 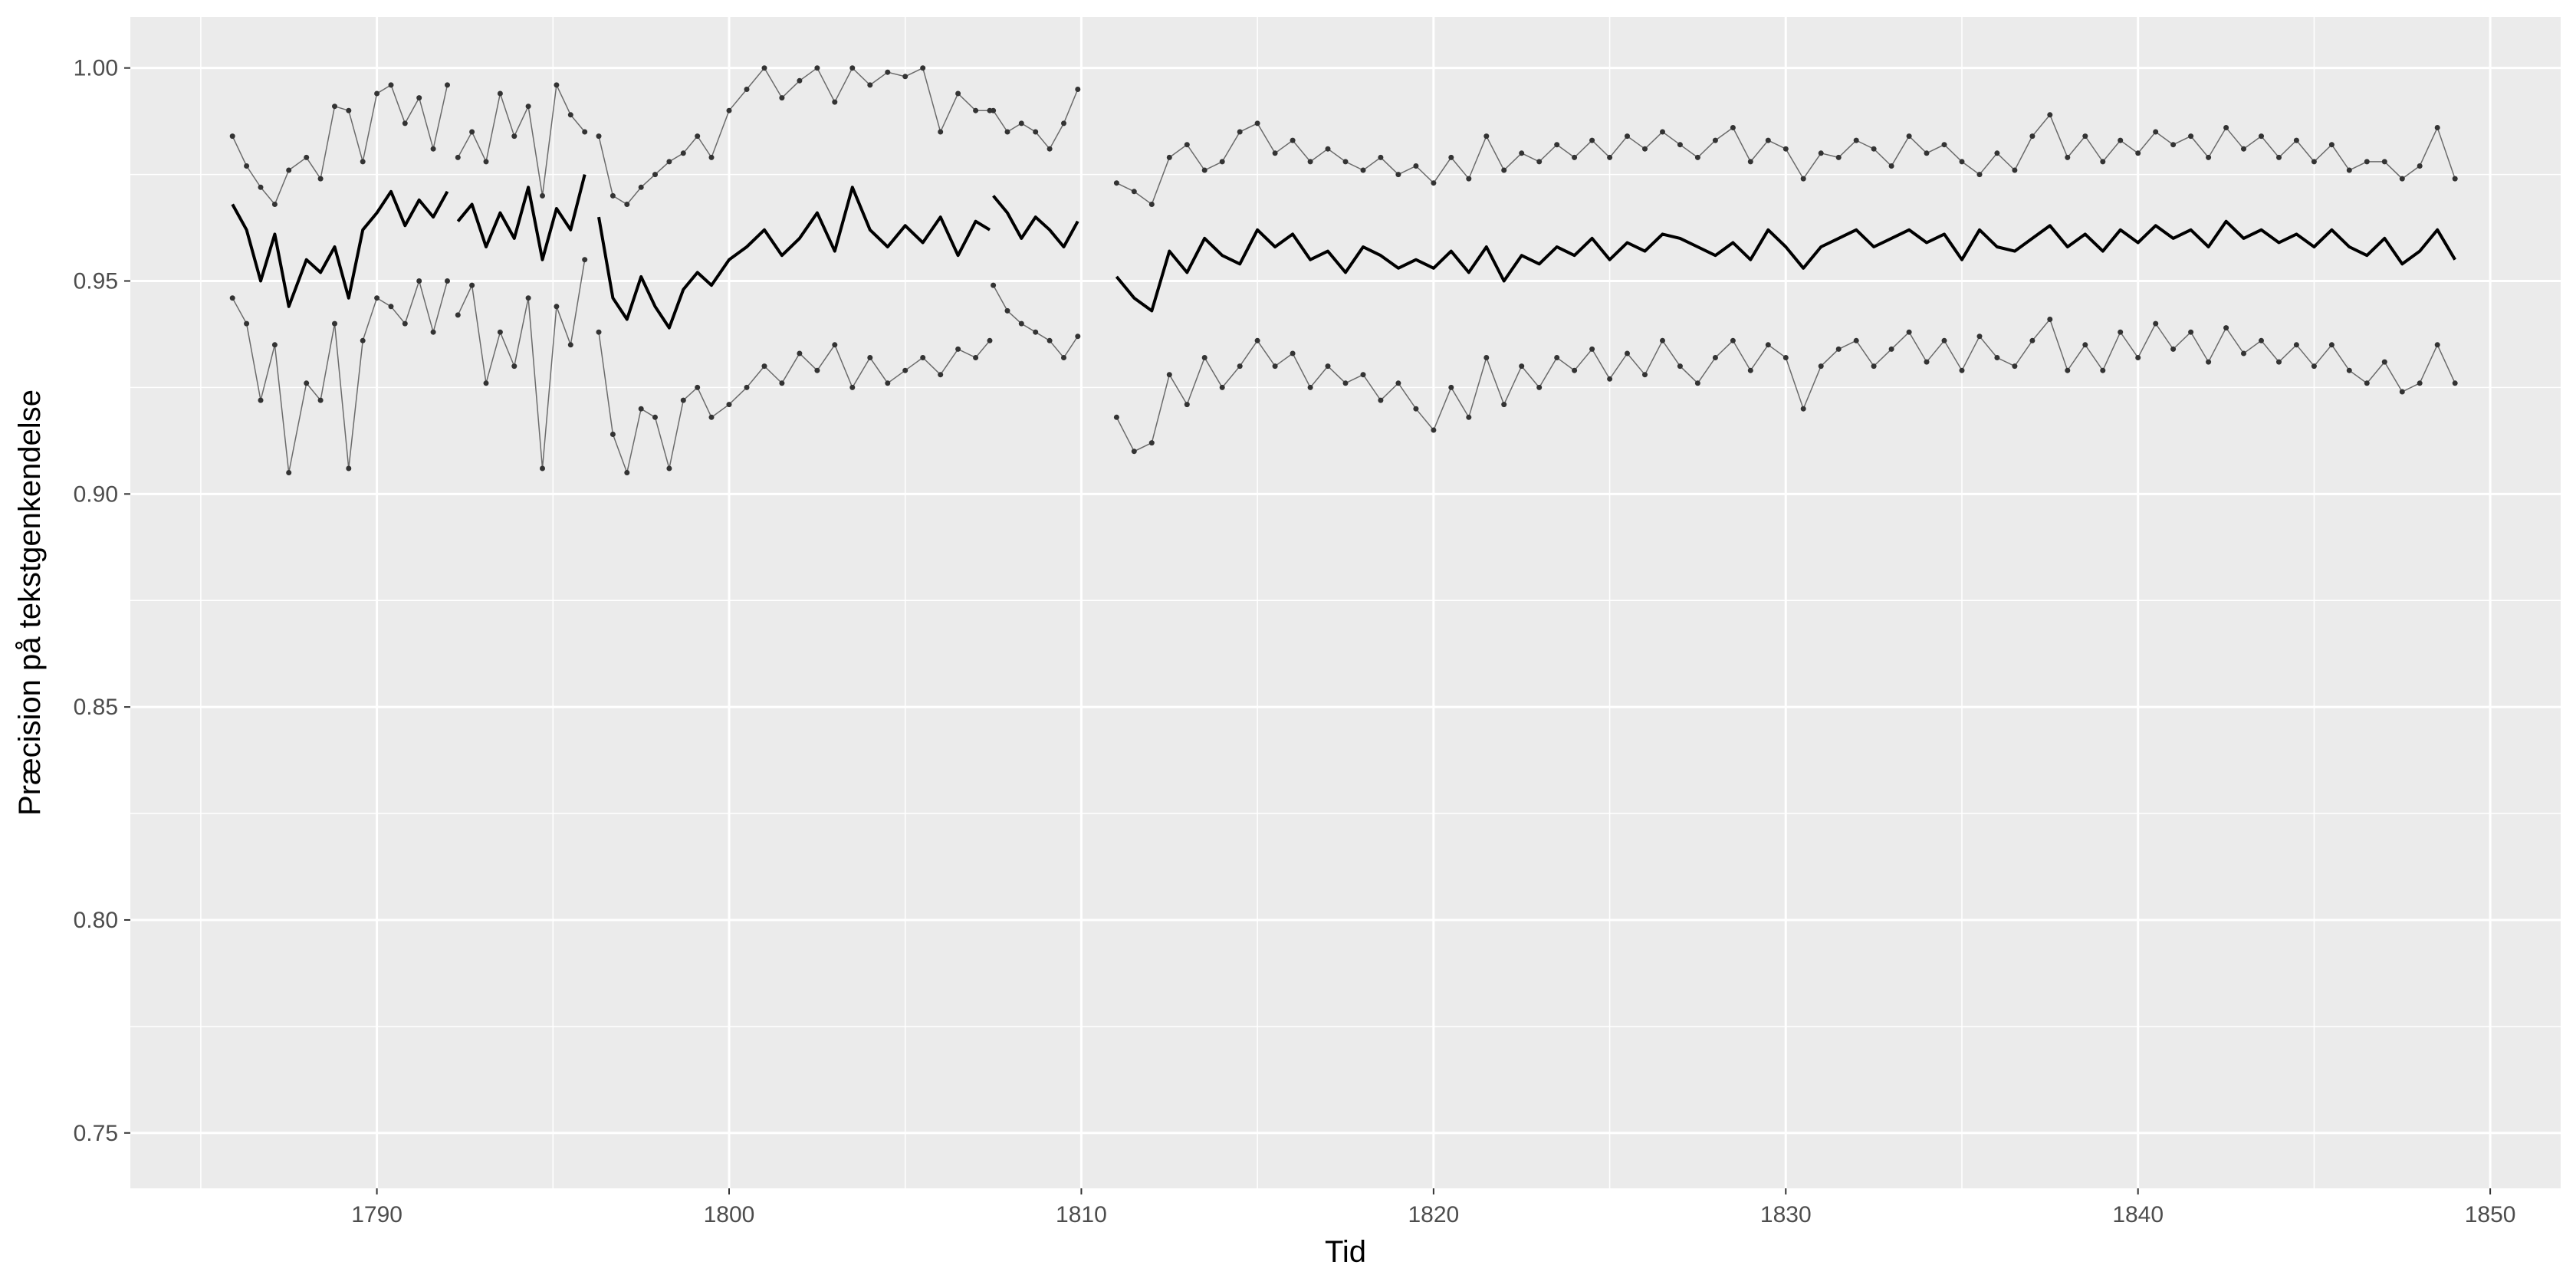 I want to click on x-tick-label: 1790, so click(x=376, y=1215).